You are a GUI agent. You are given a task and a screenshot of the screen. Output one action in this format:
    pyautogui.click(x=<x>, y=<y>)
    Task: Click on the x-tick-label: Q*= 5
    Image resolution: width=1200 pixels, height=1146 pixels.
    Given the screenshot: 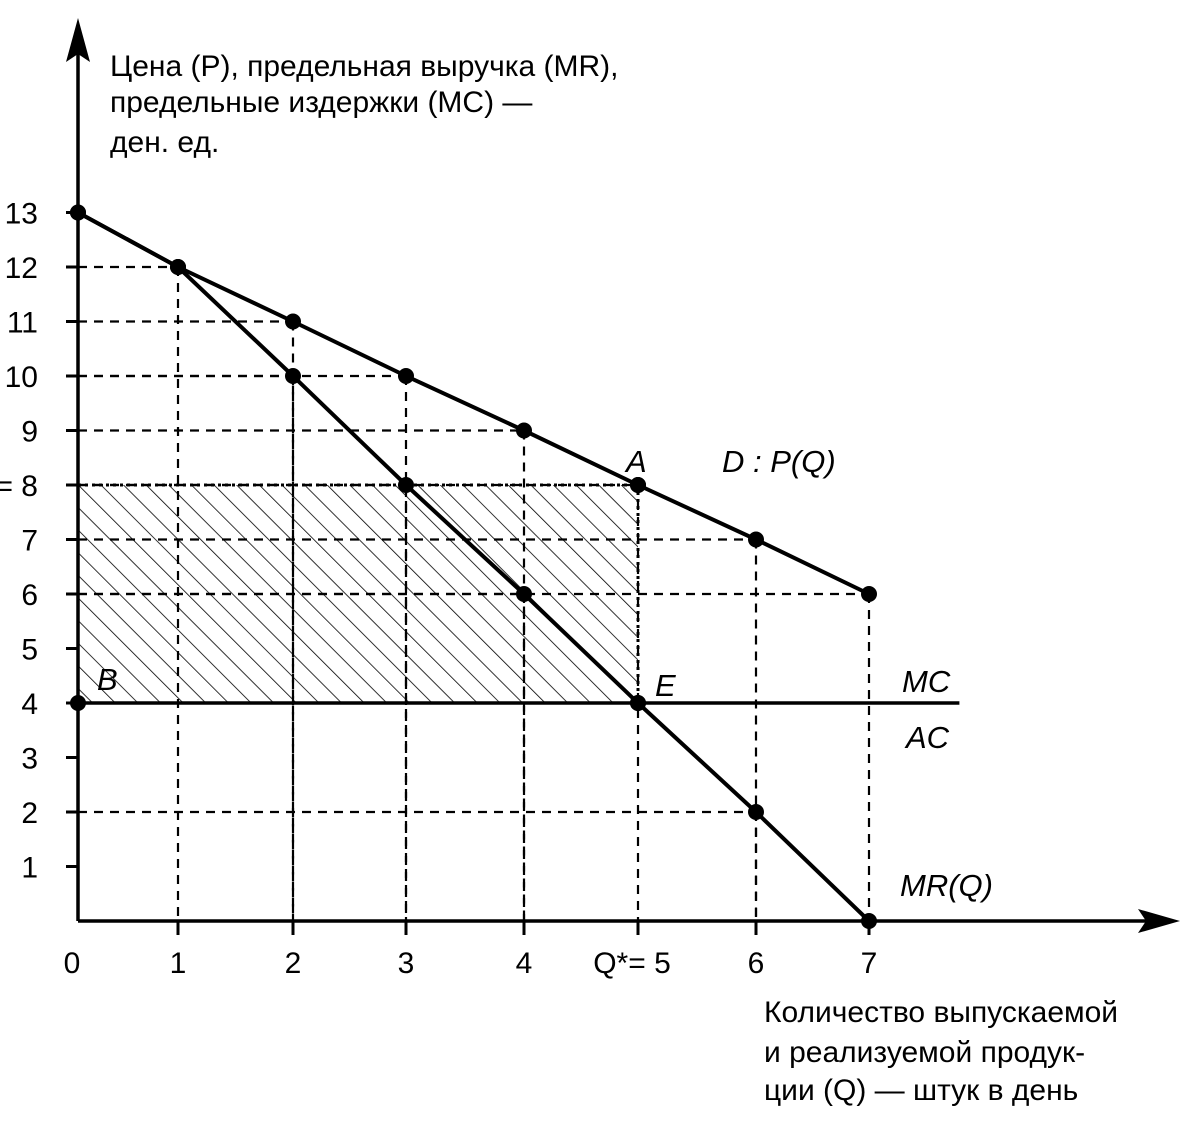 What is the action you would take?
    pyautogui.click(x=632, y=963)
    